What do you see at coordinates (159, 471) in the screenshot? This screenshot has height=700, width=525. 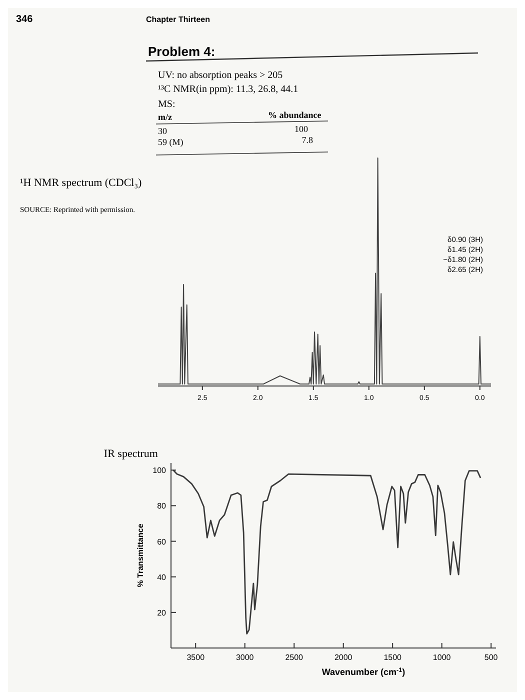 I see `y-tick-label: 100` at bounding box center [159, 471].